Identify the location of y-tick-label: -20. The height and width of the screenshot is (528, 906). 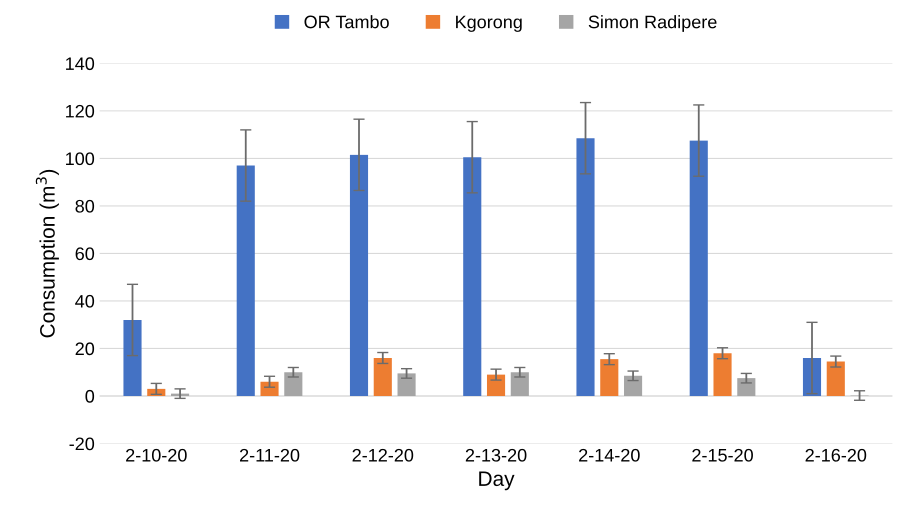
(82, 443).